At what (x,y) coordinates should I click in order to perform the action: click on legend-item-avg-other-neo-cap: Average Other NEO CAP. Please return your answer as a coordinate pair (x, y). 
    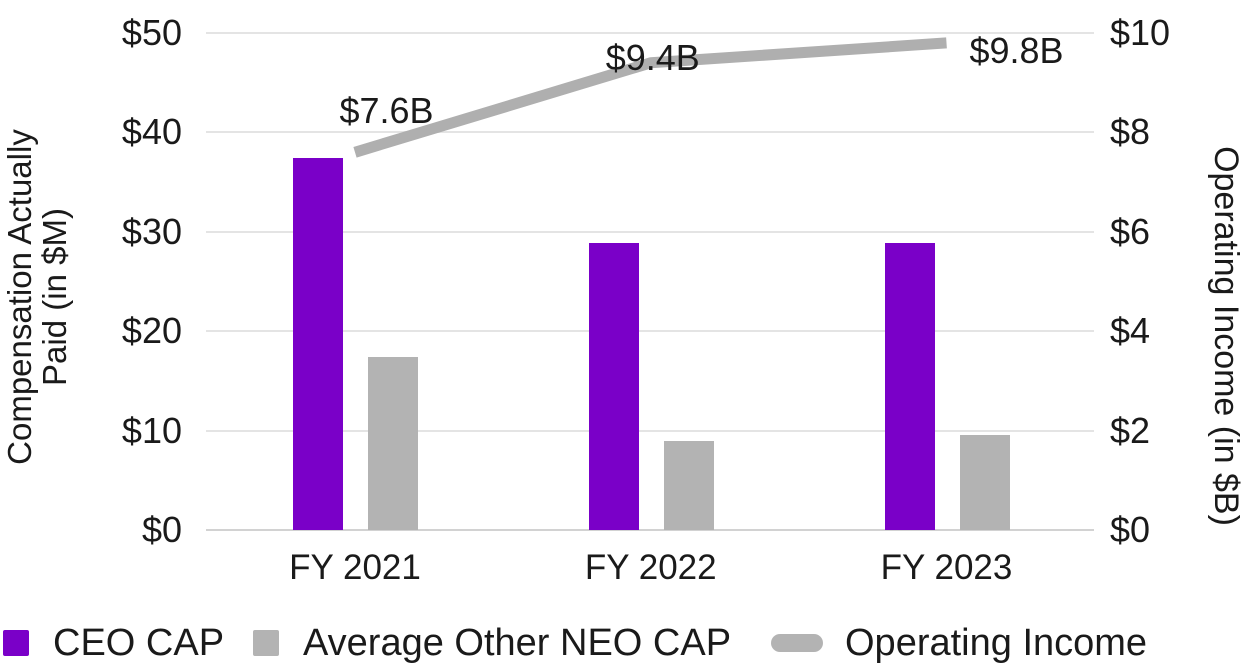
    Looking at the image, I should click on (492, 643).